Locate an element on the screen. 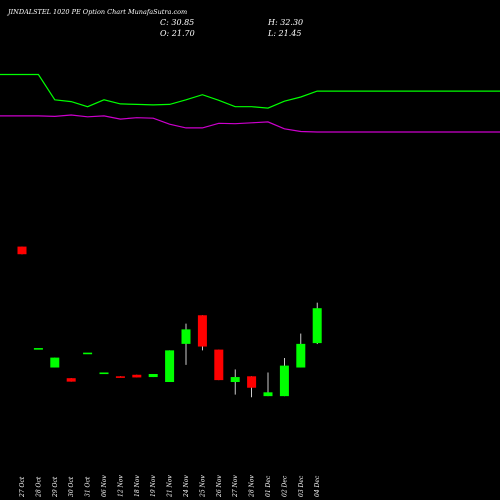  x-tick-label: 03 Dec is located at coordinates (301, 486).